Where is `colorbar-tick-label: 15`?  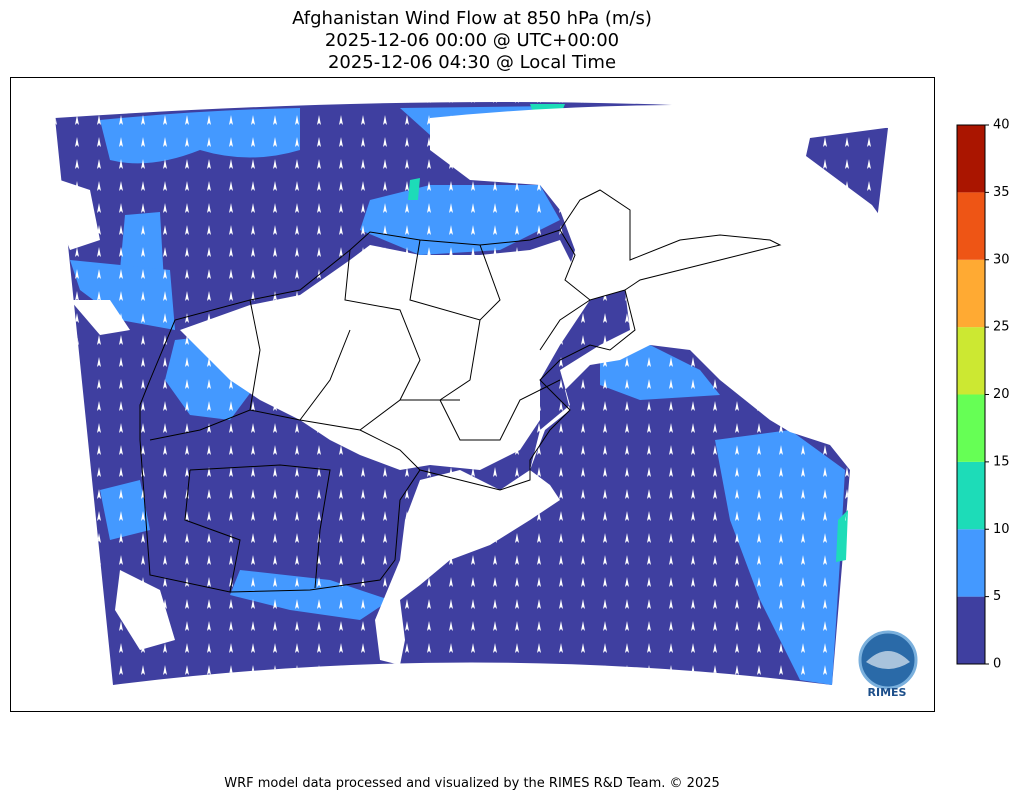
colorbar-tick-label: 15 is located at coordinates (1001, 461).